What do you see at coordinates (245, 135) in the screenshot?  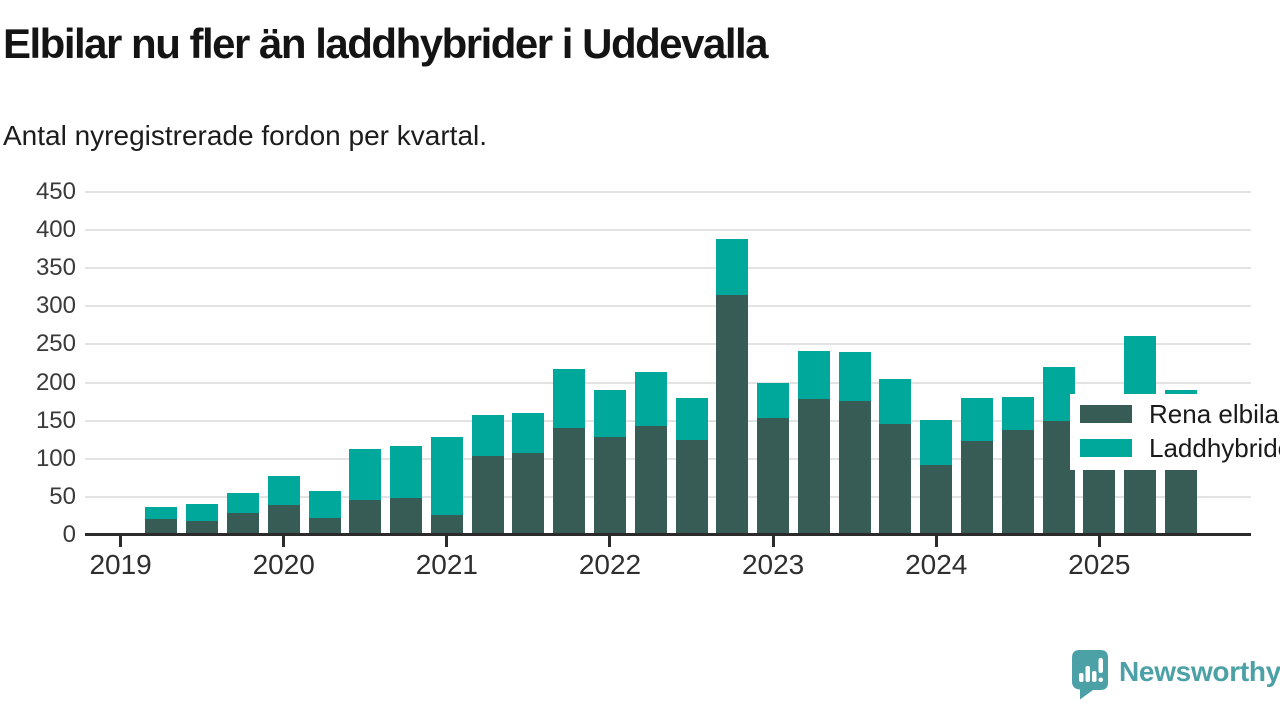 I see `chart-subtitle: Antal nyregistrerade fordon per kvartal.` at bounding box center [245, 135].